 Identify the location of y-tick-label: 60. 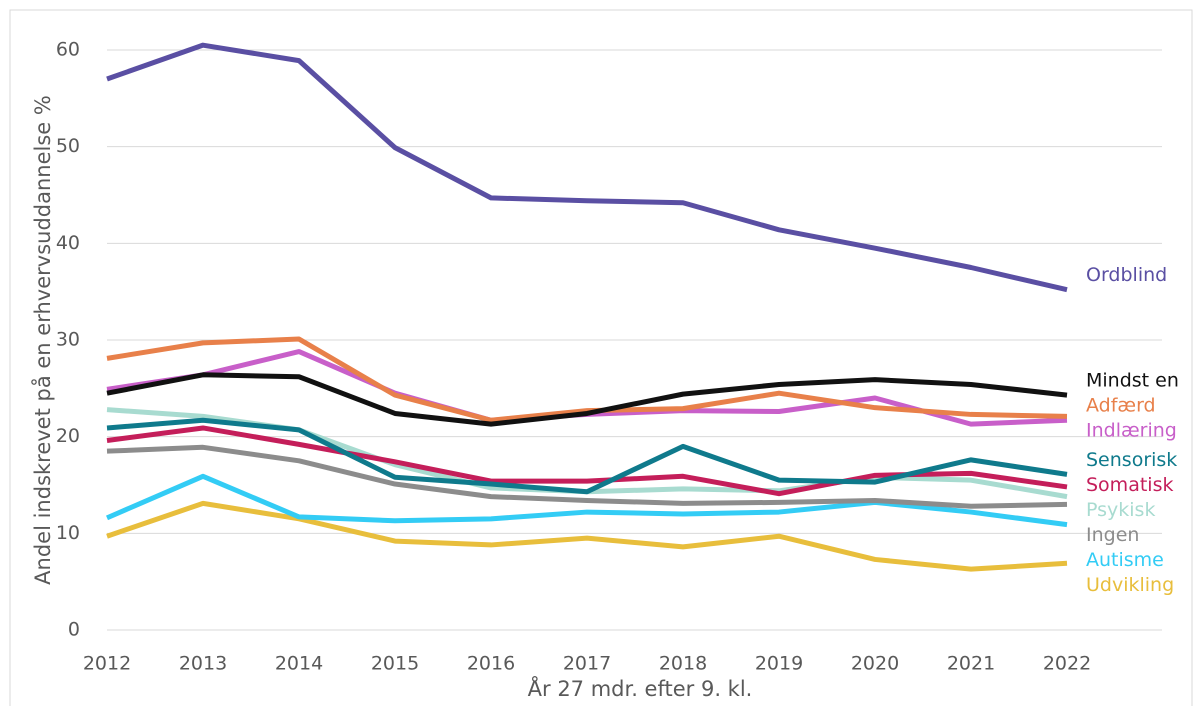
(68, 50).